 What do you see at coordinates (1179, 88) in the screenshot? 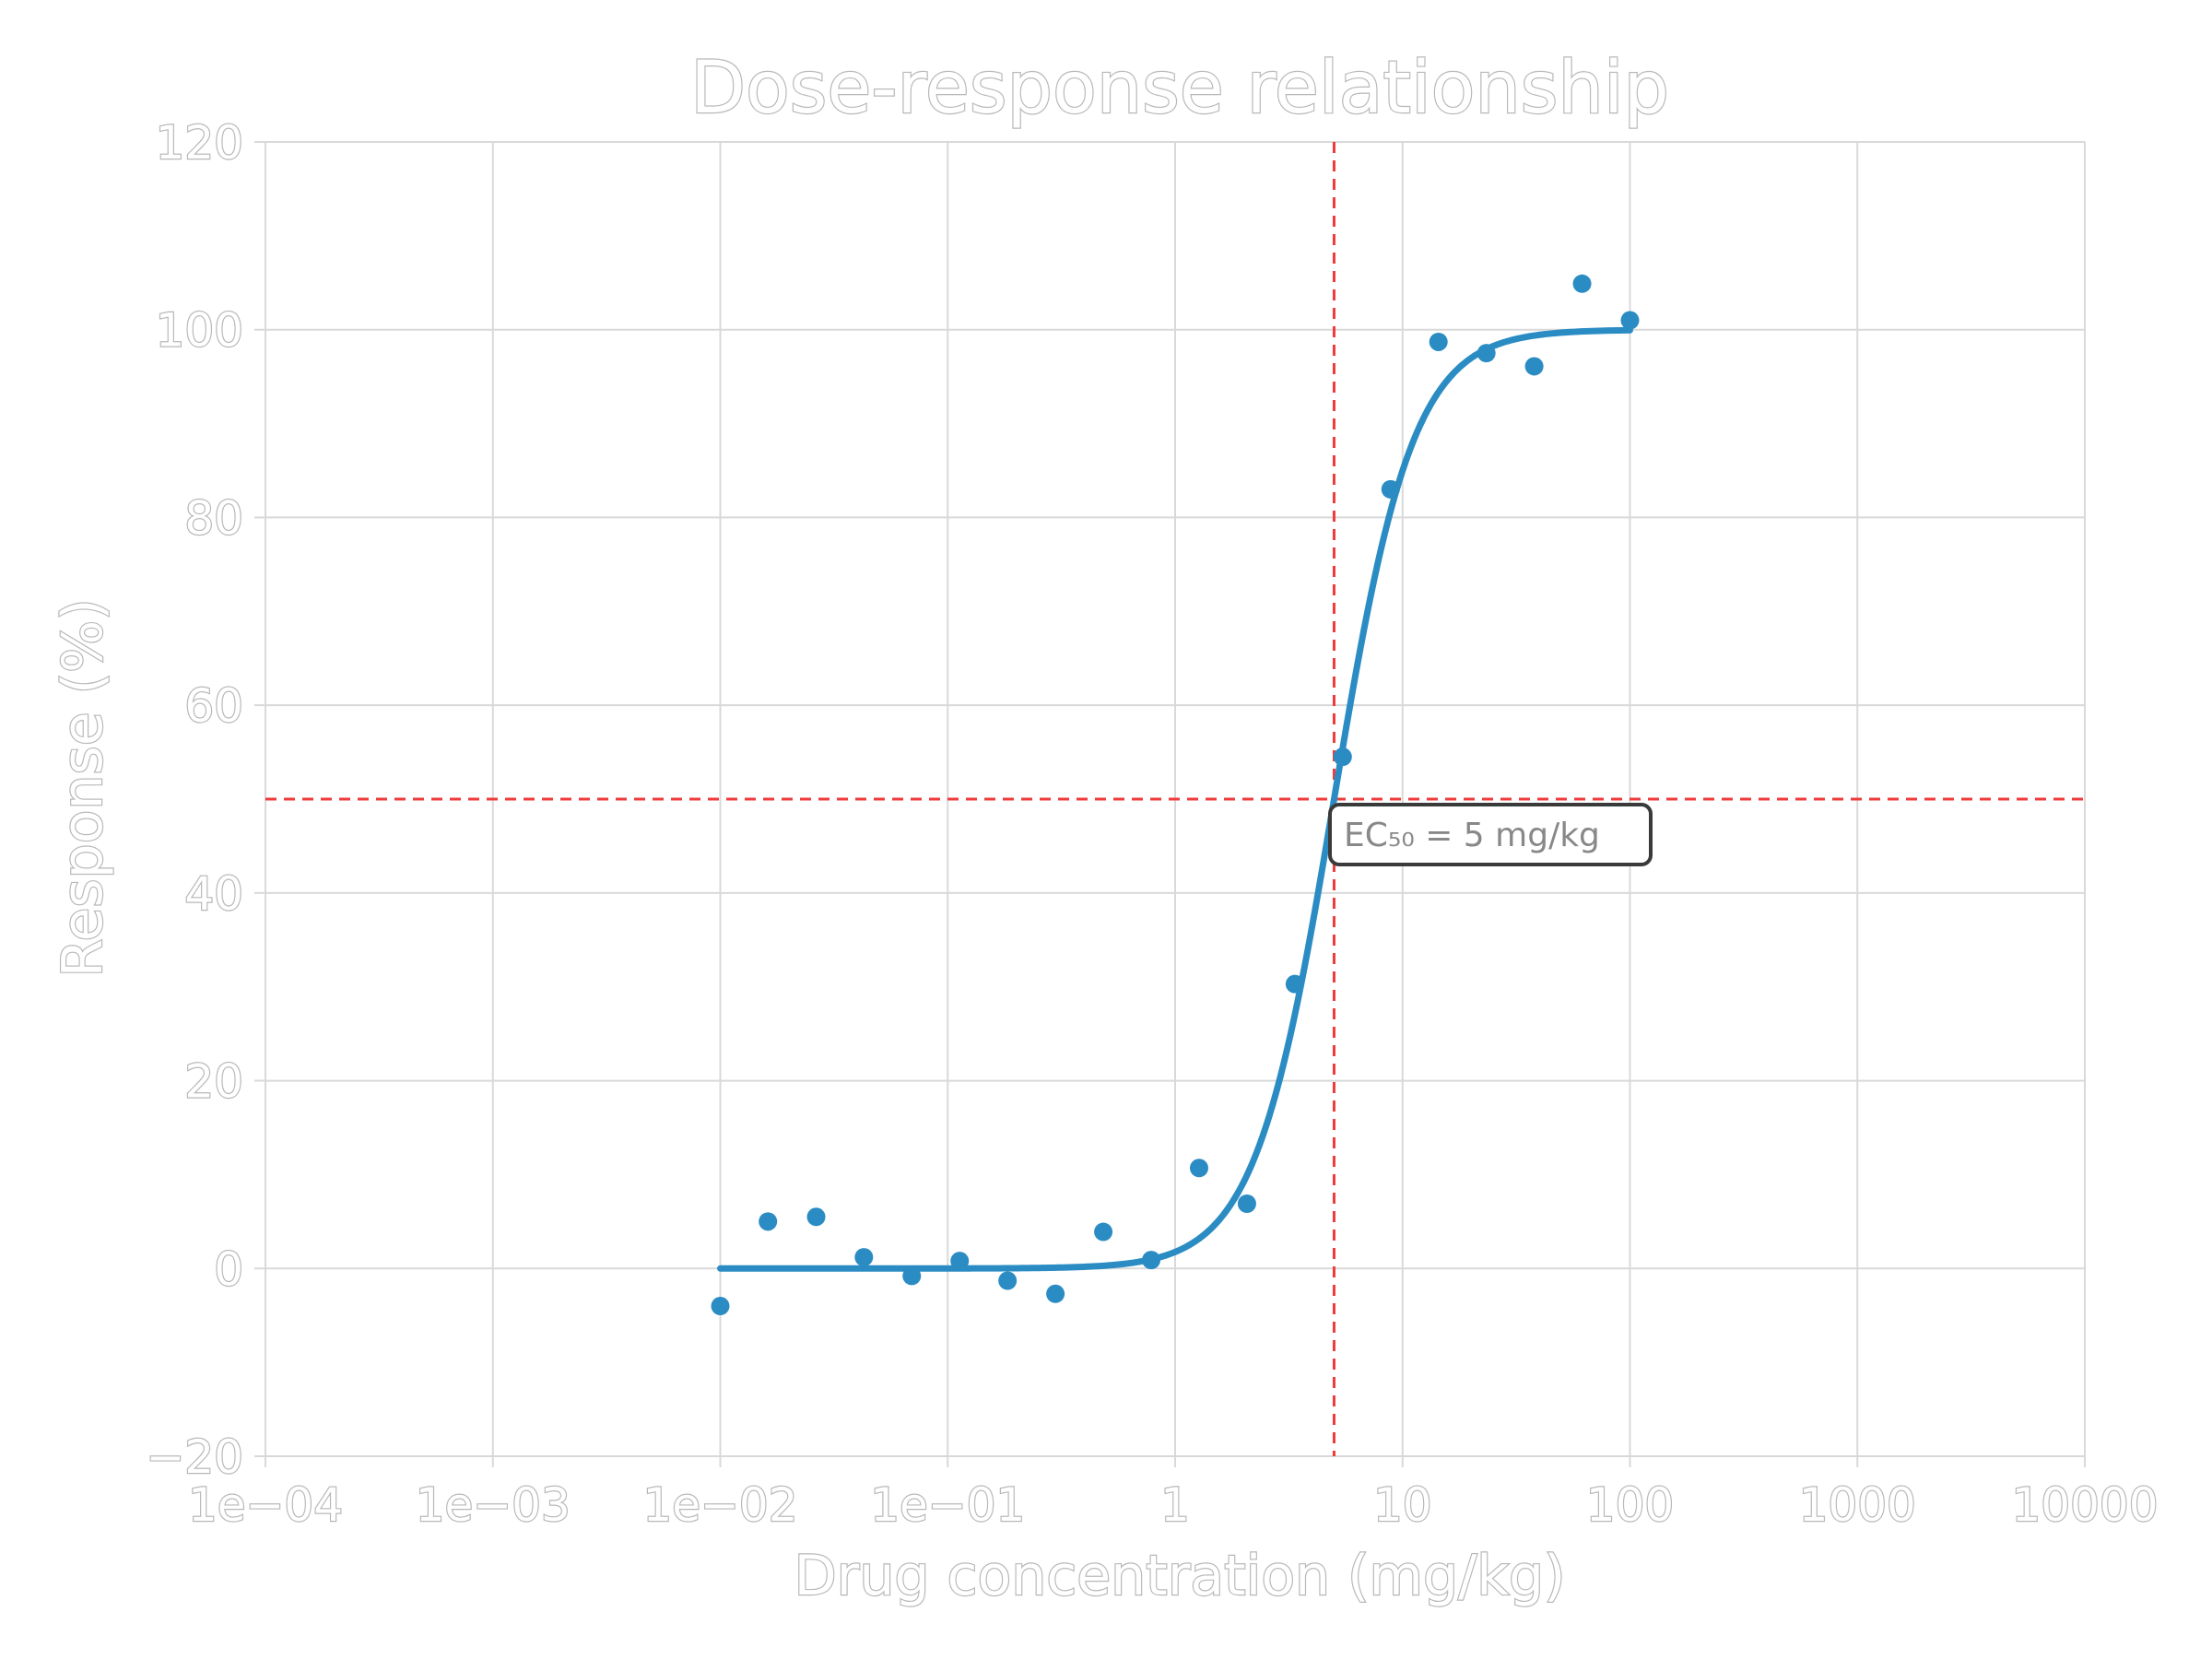
I see `chart-title: Dose-response relationship` at bounding box center [1179, 88].